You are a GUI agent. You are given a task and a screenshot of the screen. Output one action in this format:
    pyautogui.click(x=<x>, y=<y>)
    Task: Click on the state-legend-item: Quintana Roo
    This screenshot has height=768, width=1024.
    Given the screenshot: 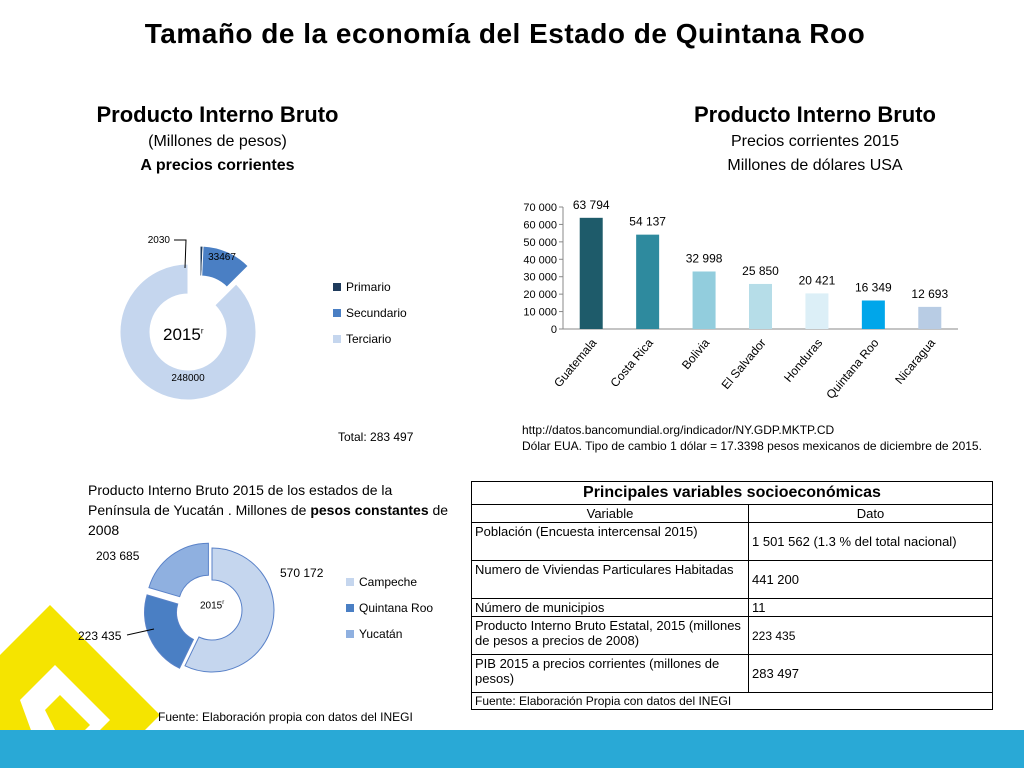 What is the action you would take?
    pyautogui.click(x=389, y=608)
    